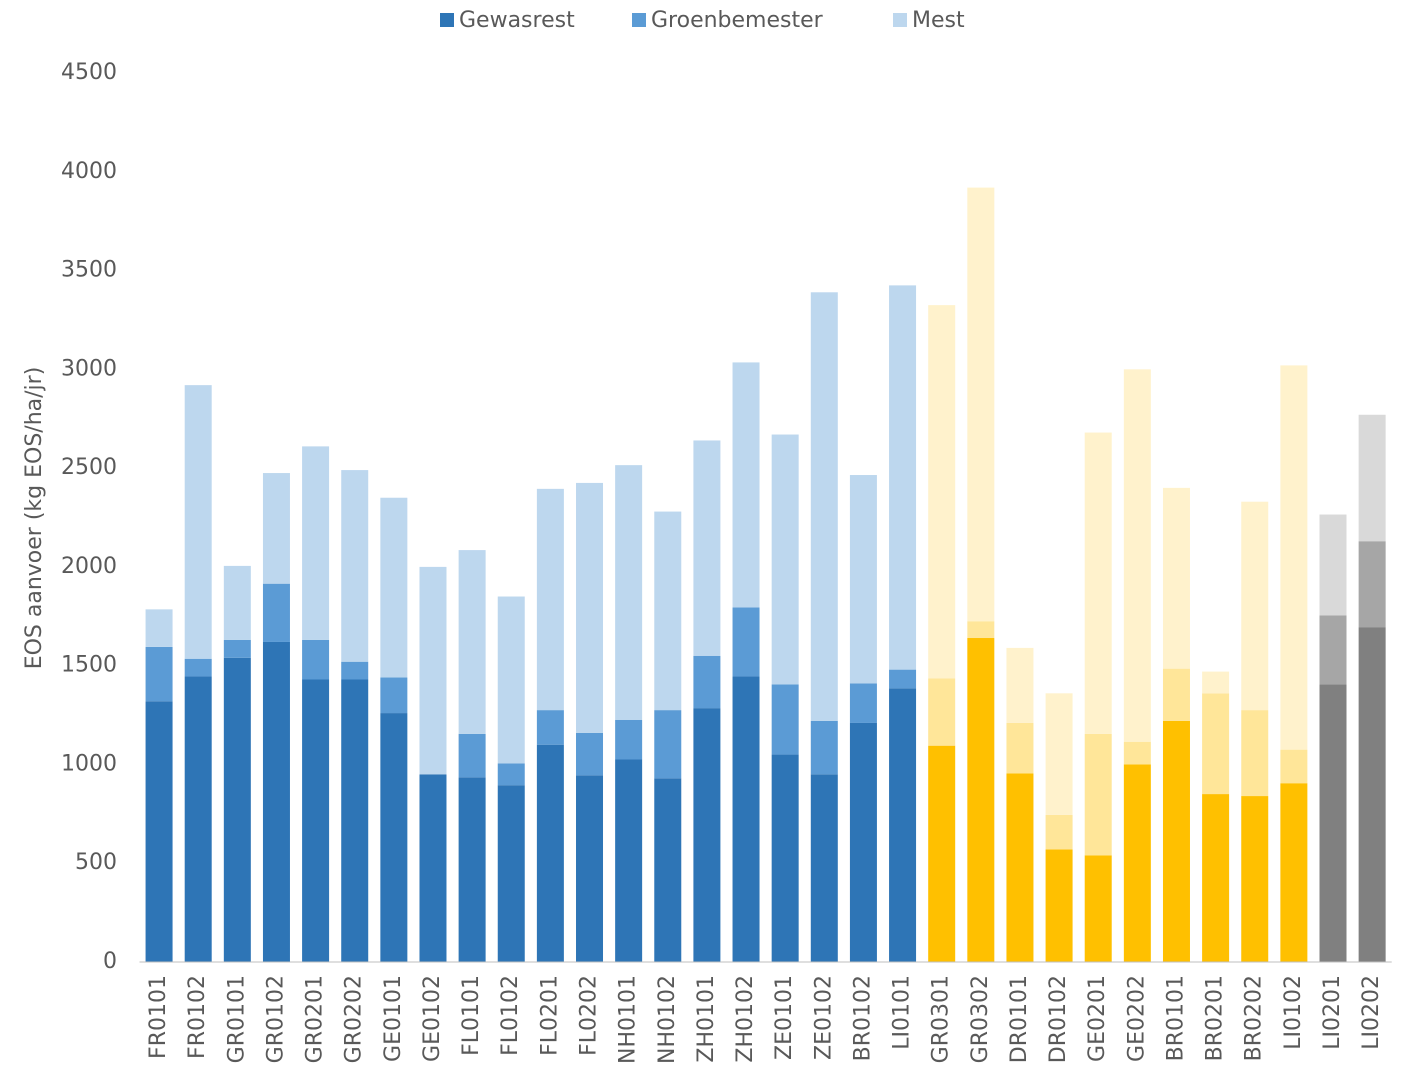 The width and height of the screenshot is (1406, 1090). What do you see at coordinates (667, 1019) in the screenshot?
I see `x-tick-label: NH0102` at bounding box center [667, 1019].